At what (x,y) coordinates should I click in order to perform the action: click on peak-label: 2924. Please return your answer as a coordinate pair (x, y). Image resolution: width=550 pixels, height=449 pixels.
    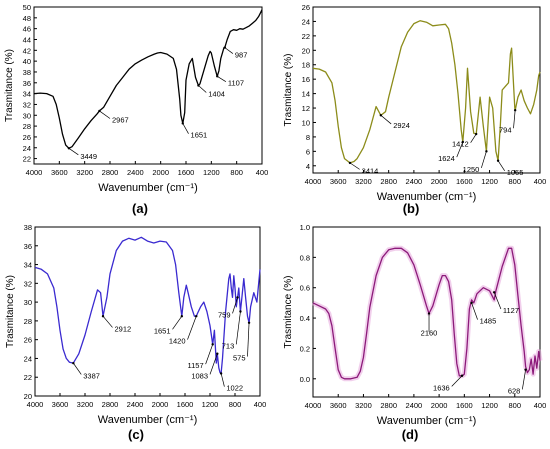
    Looking at the image, I should click on (401, 125).